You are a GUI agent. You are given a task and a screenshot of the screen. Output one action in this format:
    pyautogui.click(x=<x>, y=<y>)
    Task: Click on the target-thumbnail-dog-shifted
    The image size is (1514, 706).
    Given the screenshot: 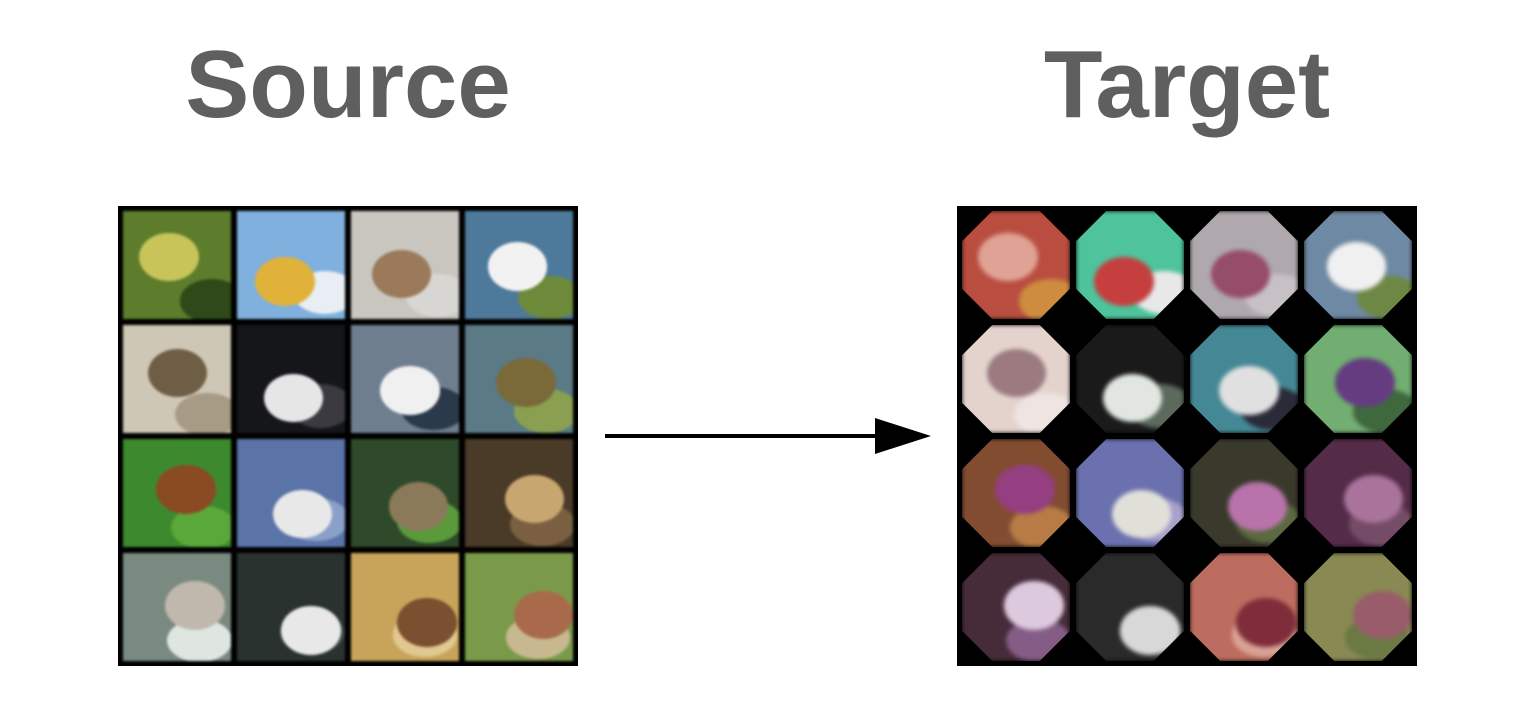 What is the action you would take?
    pyautogui.click(x=1358, y=493)
    